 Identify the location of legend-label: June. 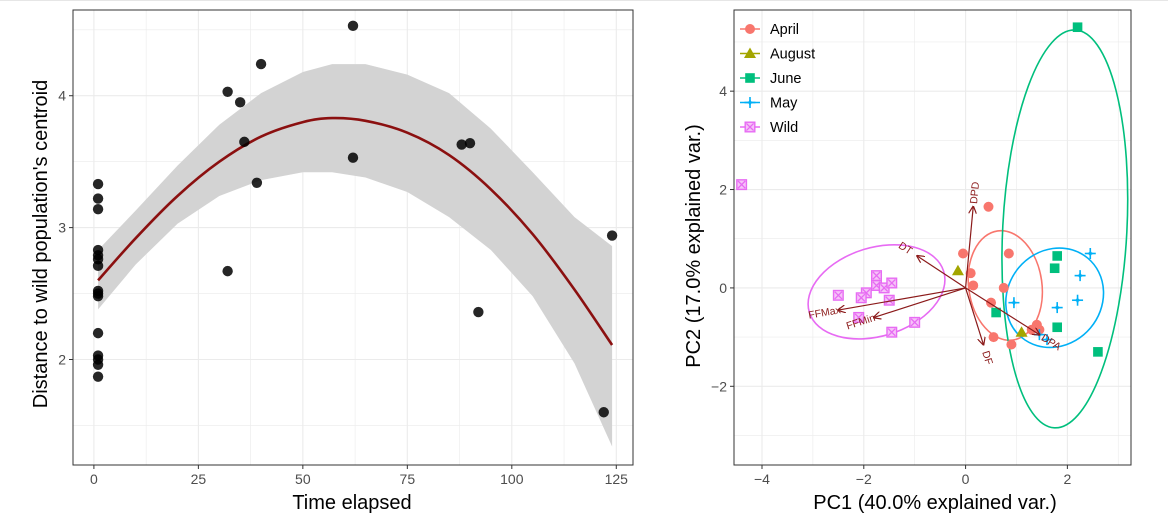
(785, 79).